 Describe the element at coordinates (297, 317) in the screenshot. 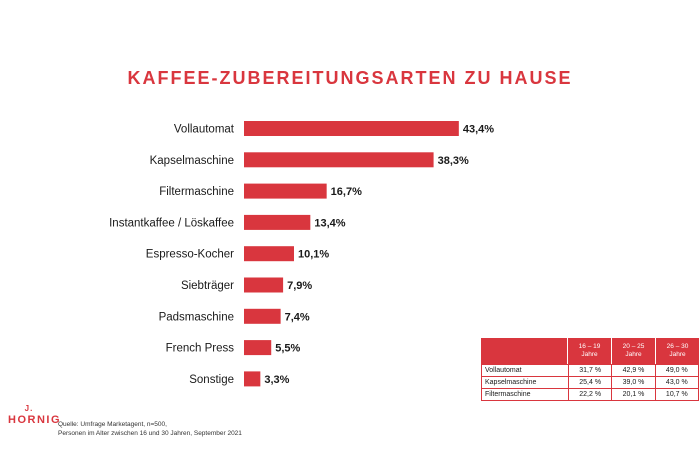

I see `value-label: 7,4%` at that location.